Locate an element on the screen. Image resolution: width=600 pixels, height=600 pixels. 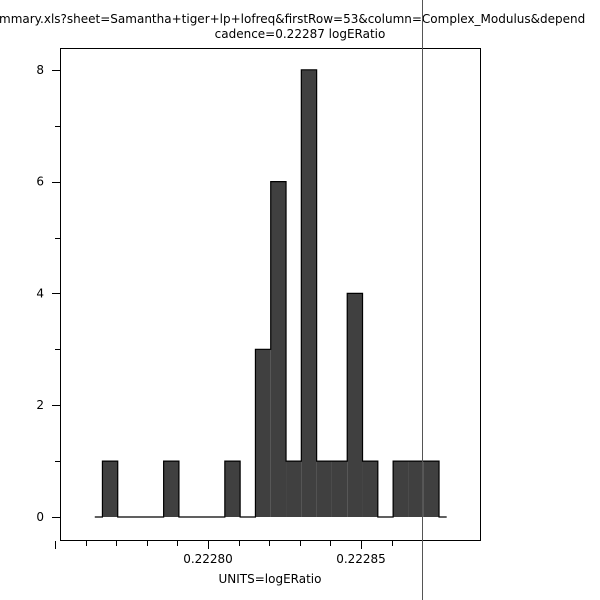
x-axis-label: UNITS=logERatio is located at coordinates (270, 579).